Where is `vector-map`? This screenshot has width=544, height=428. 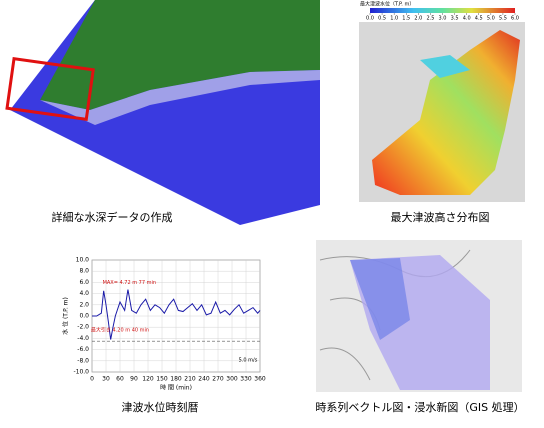
vector-map is located at coordinates (419, 316).